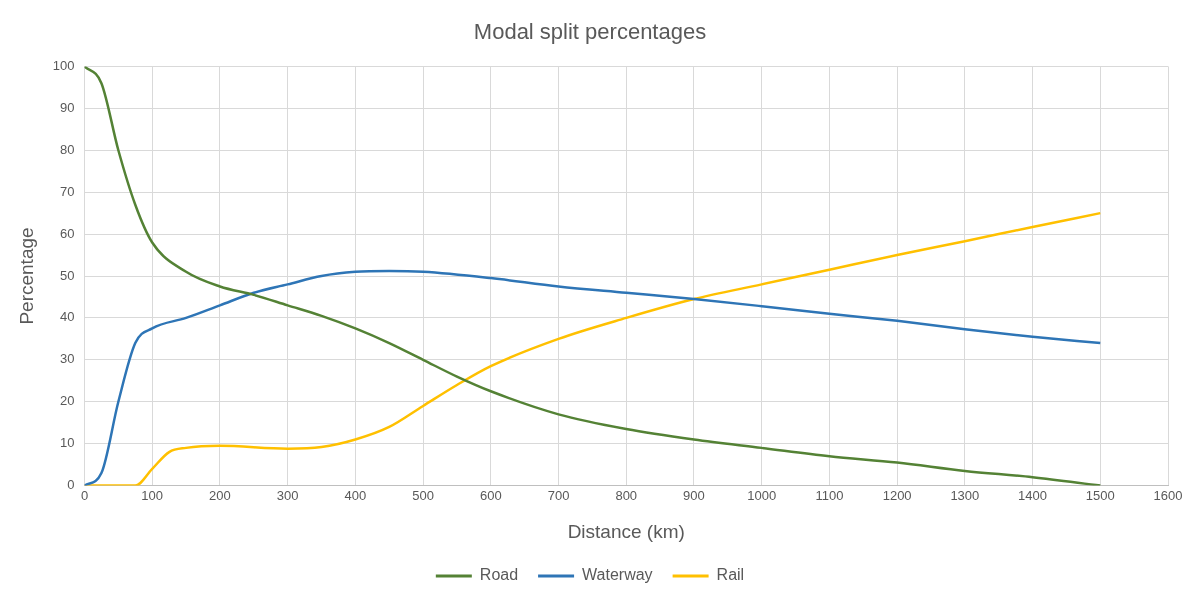 This screenshot has width=1196, height=608. Describe the element at coordinates (67, 233) in the screenshot. I see `y-tick-label: 60` at that location.